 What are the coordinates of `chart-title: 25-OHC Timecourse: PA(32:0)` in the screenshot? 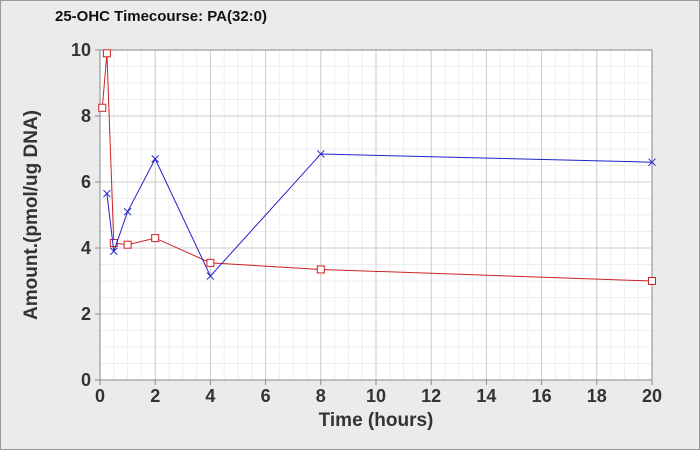 It's located at (161, 16).